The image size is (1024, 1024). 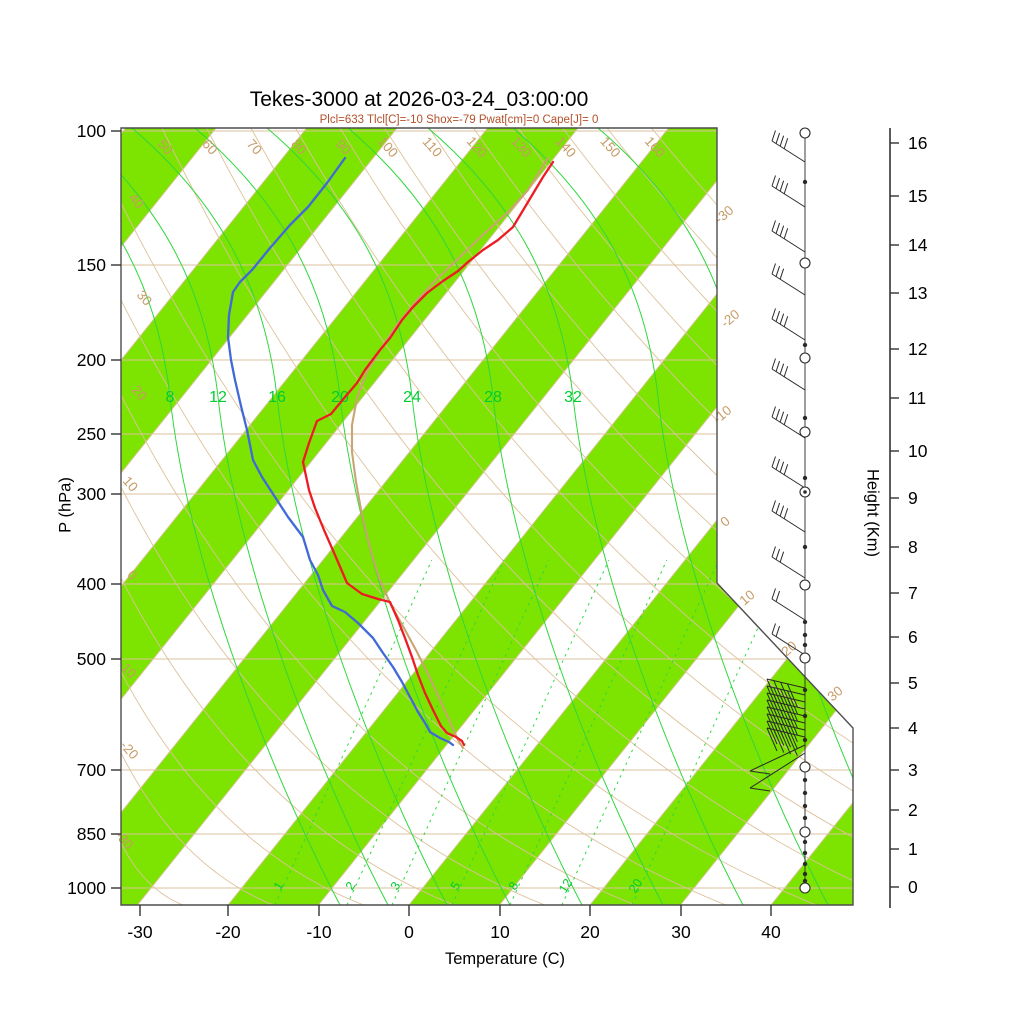 What do you see at coordinates (343, 146) in the screenshot?
I see `dry-adiabat-label: 90` at bounding box center [343, 146].